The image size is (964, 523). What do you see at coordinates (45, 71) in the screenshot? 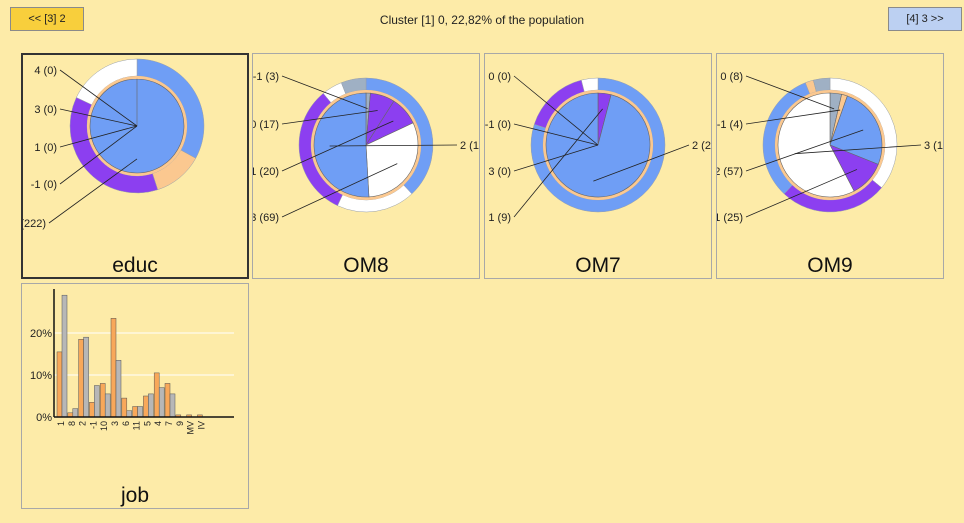
I see `slice-label-4-0: 4 (0)` at bounding box center [45, 71].